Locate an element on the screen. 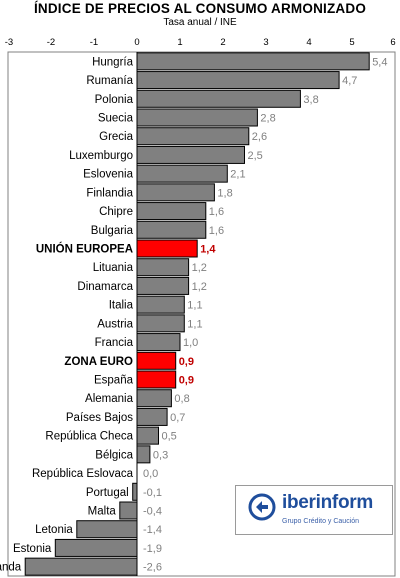 The image size is (400, 578). data-label: 2,5 is located at coordinates (255, 156).